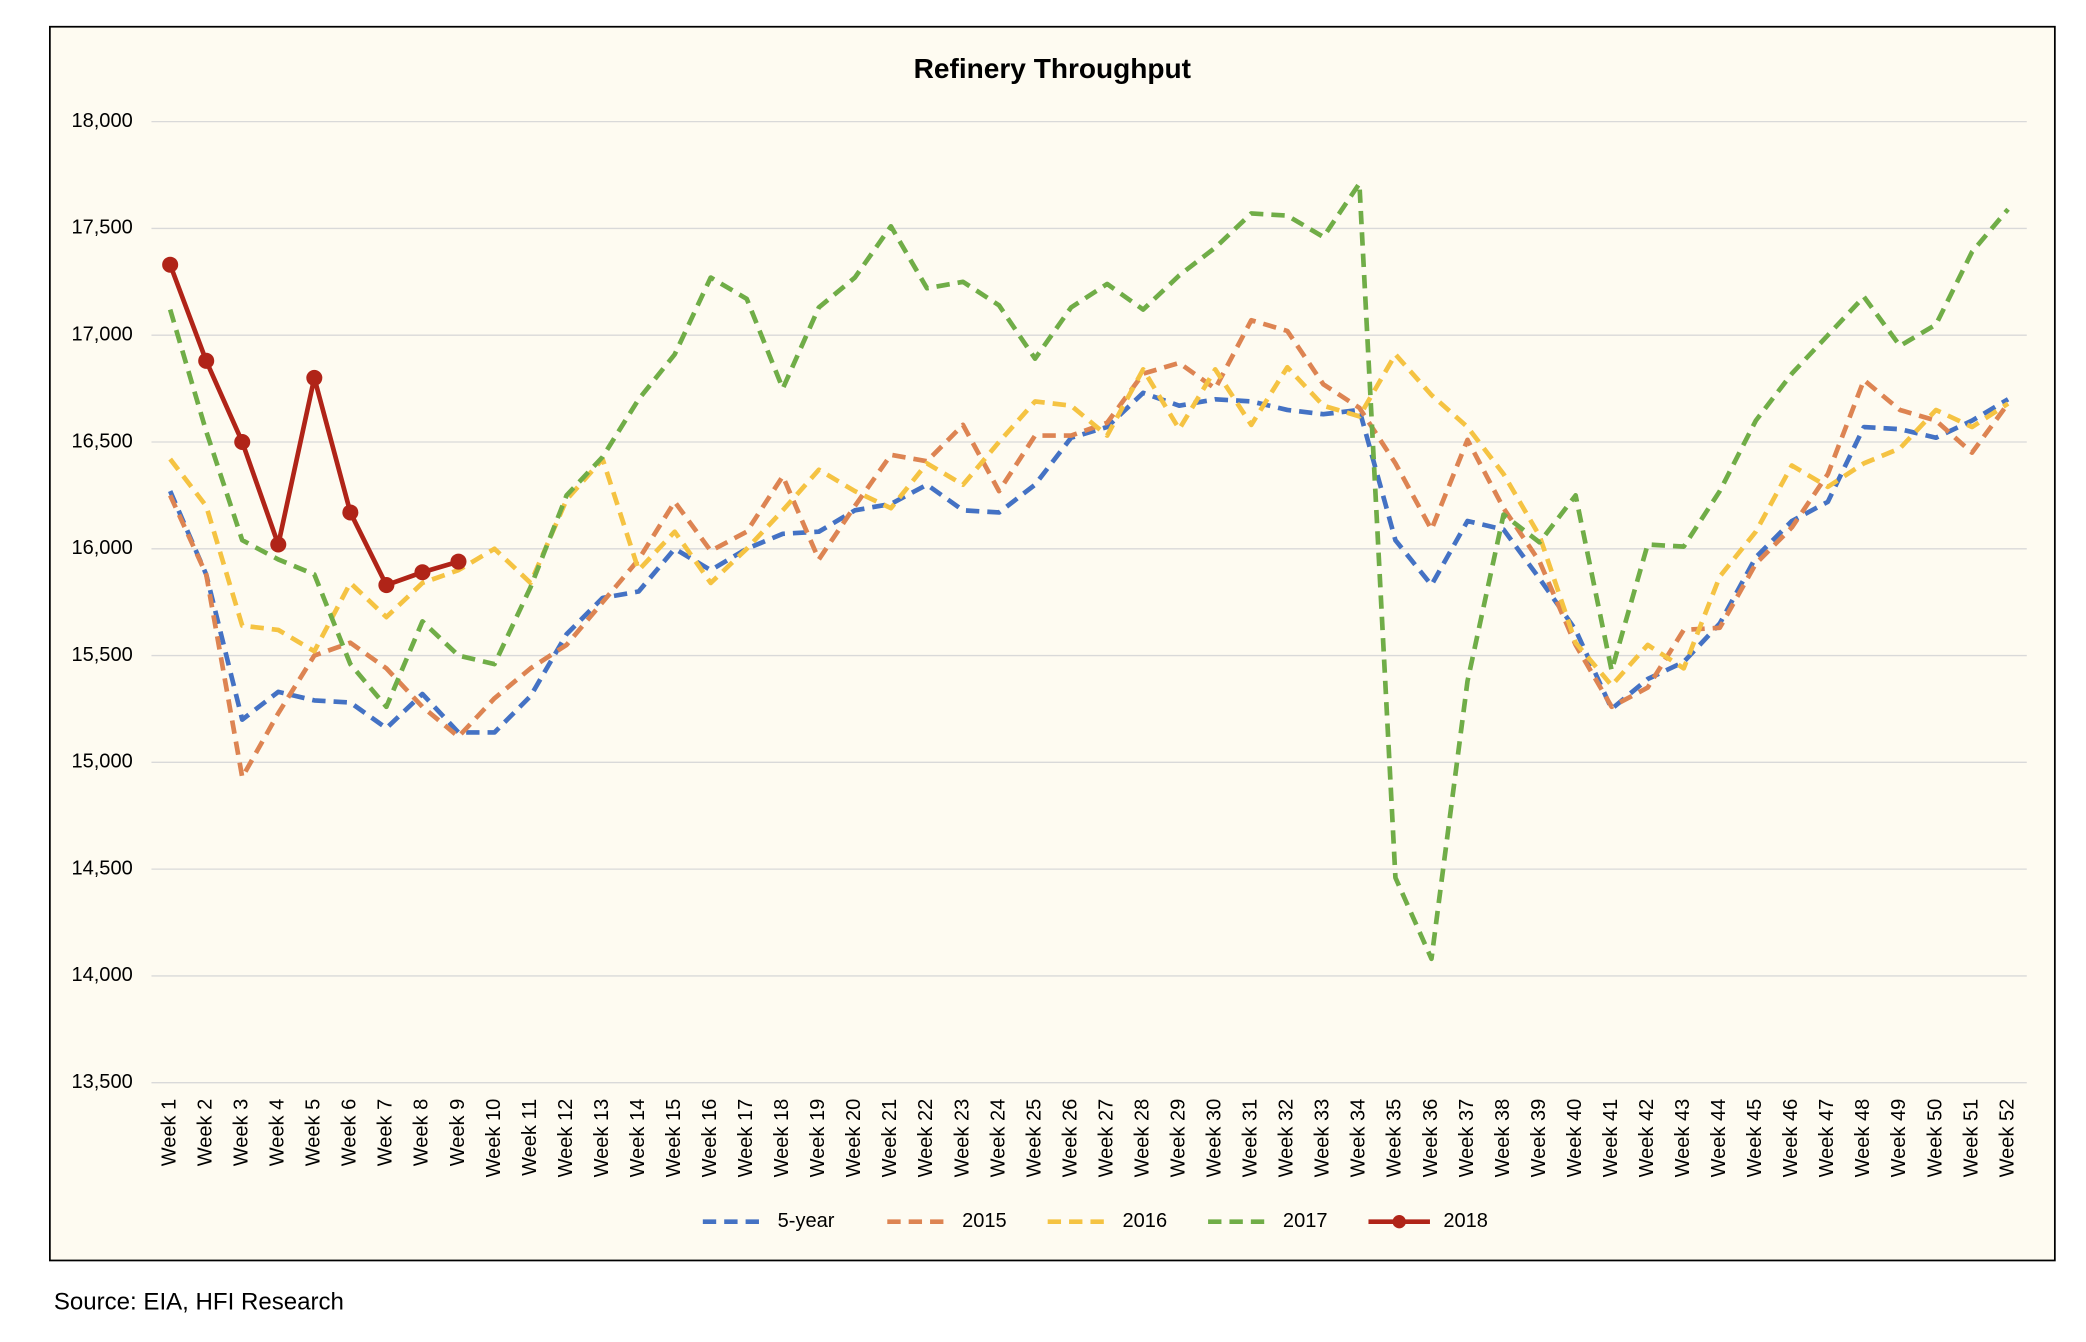  I want to click on x-tick-label: Week 3, so click(242, 1133).